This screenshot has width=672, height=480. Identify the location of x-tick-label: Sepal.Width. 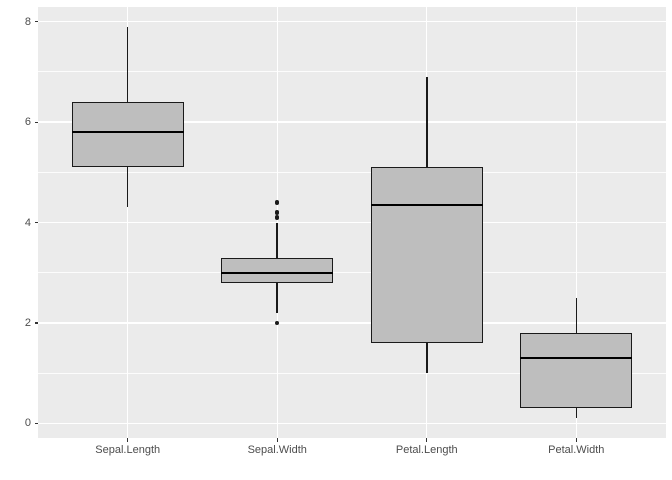
(277, 450).